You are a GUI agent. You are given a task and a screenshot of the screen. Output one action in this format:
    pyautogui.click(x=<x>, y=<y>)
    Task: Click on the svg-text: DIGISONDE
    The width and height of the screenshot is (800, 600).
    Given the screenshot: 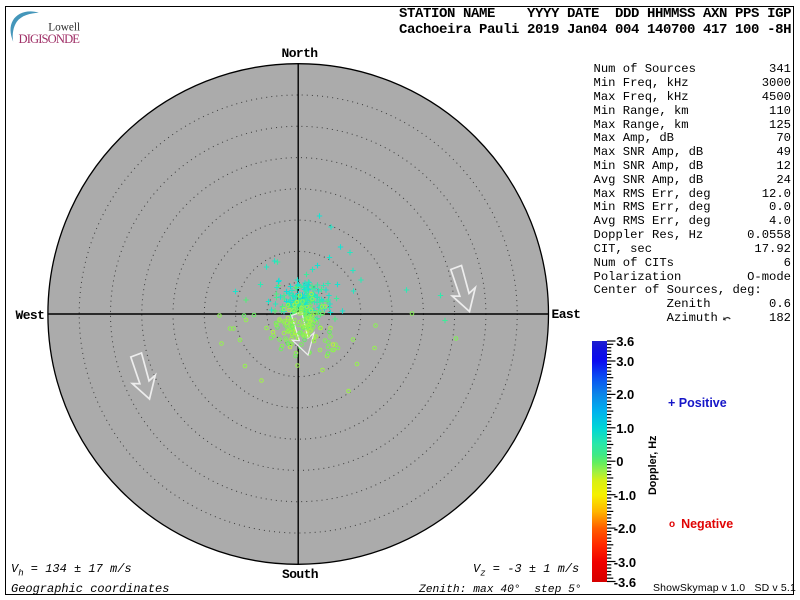 What is the action you would take?
    pyautogui.click(x=50, y=39)
    